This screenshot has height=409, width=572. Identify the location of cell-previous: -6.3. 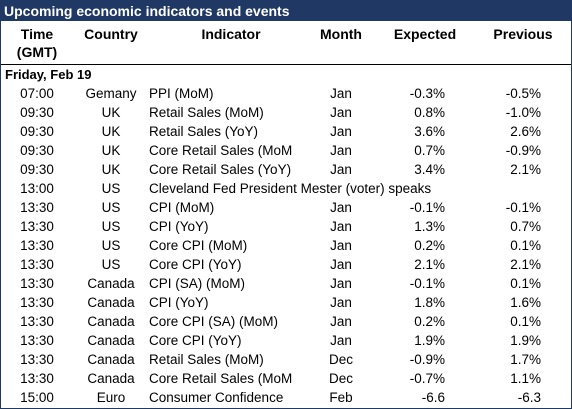
(529, 397).